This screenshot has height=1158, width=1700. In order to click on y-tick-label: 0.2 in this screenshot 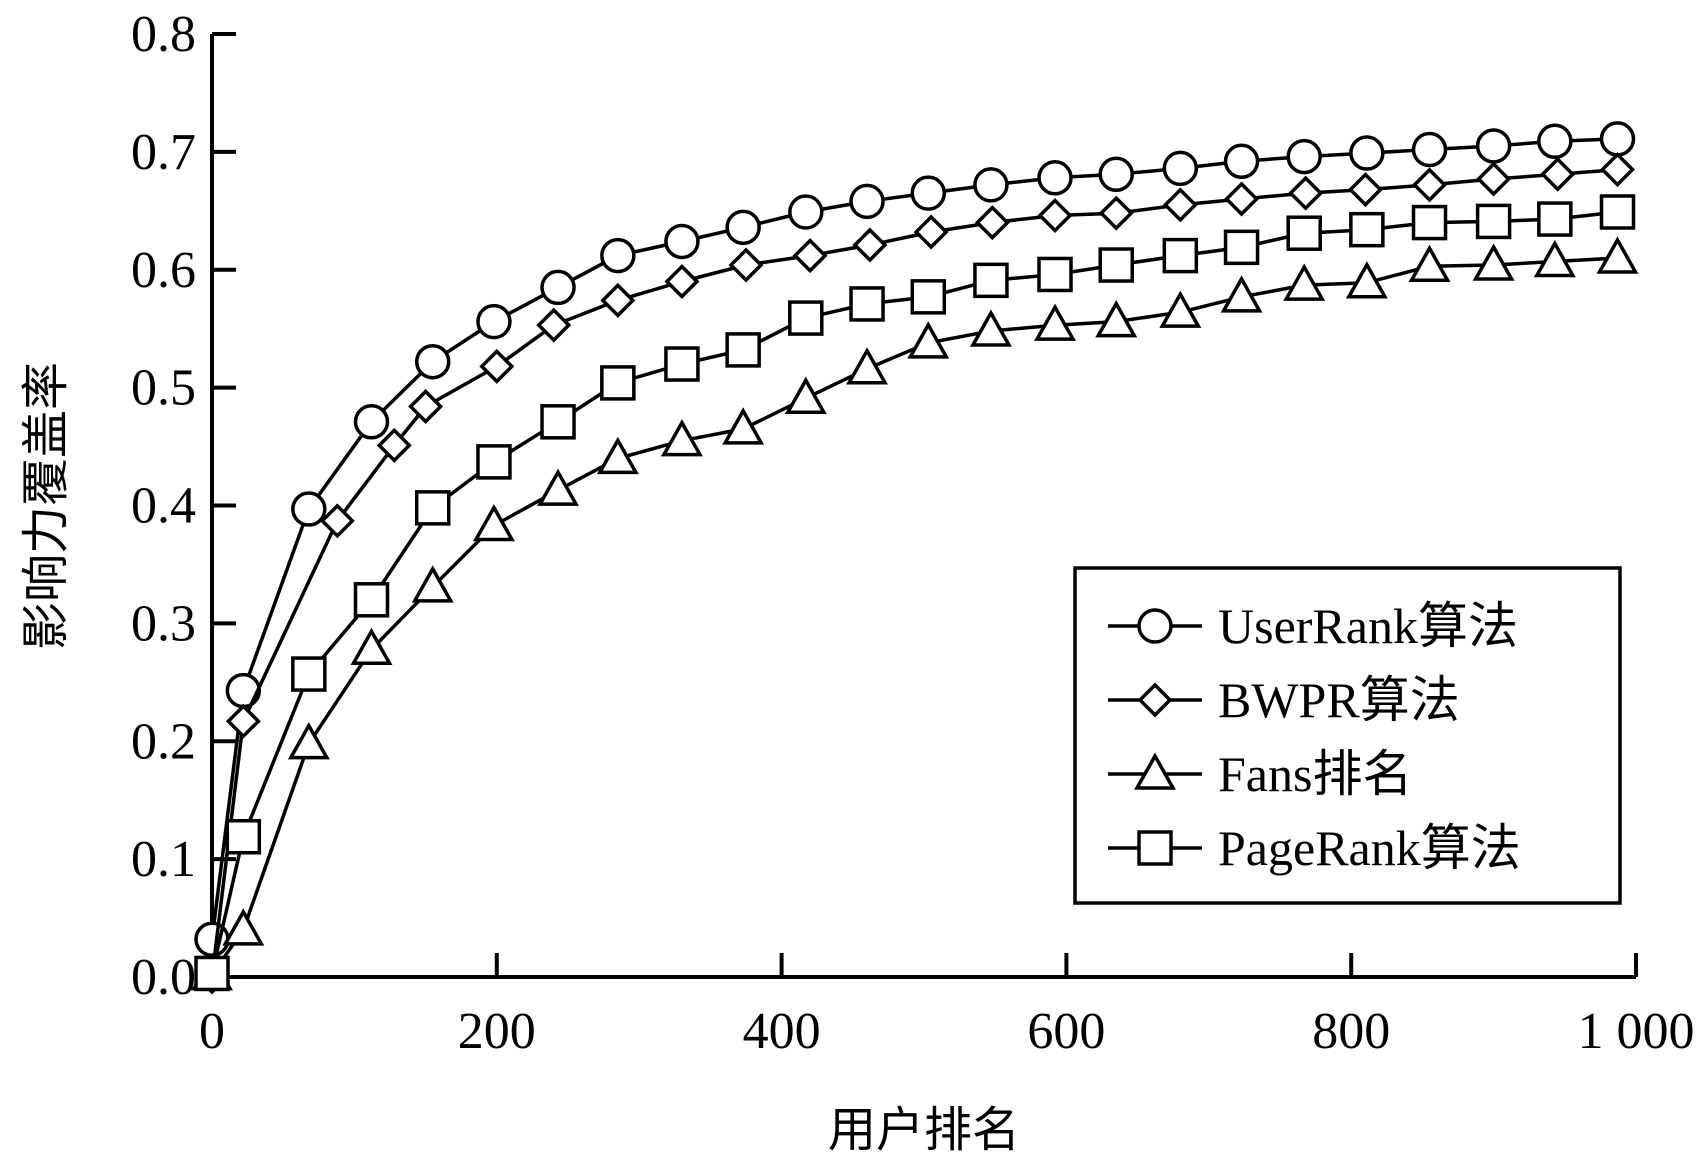, I will do `click(163, 741)`.